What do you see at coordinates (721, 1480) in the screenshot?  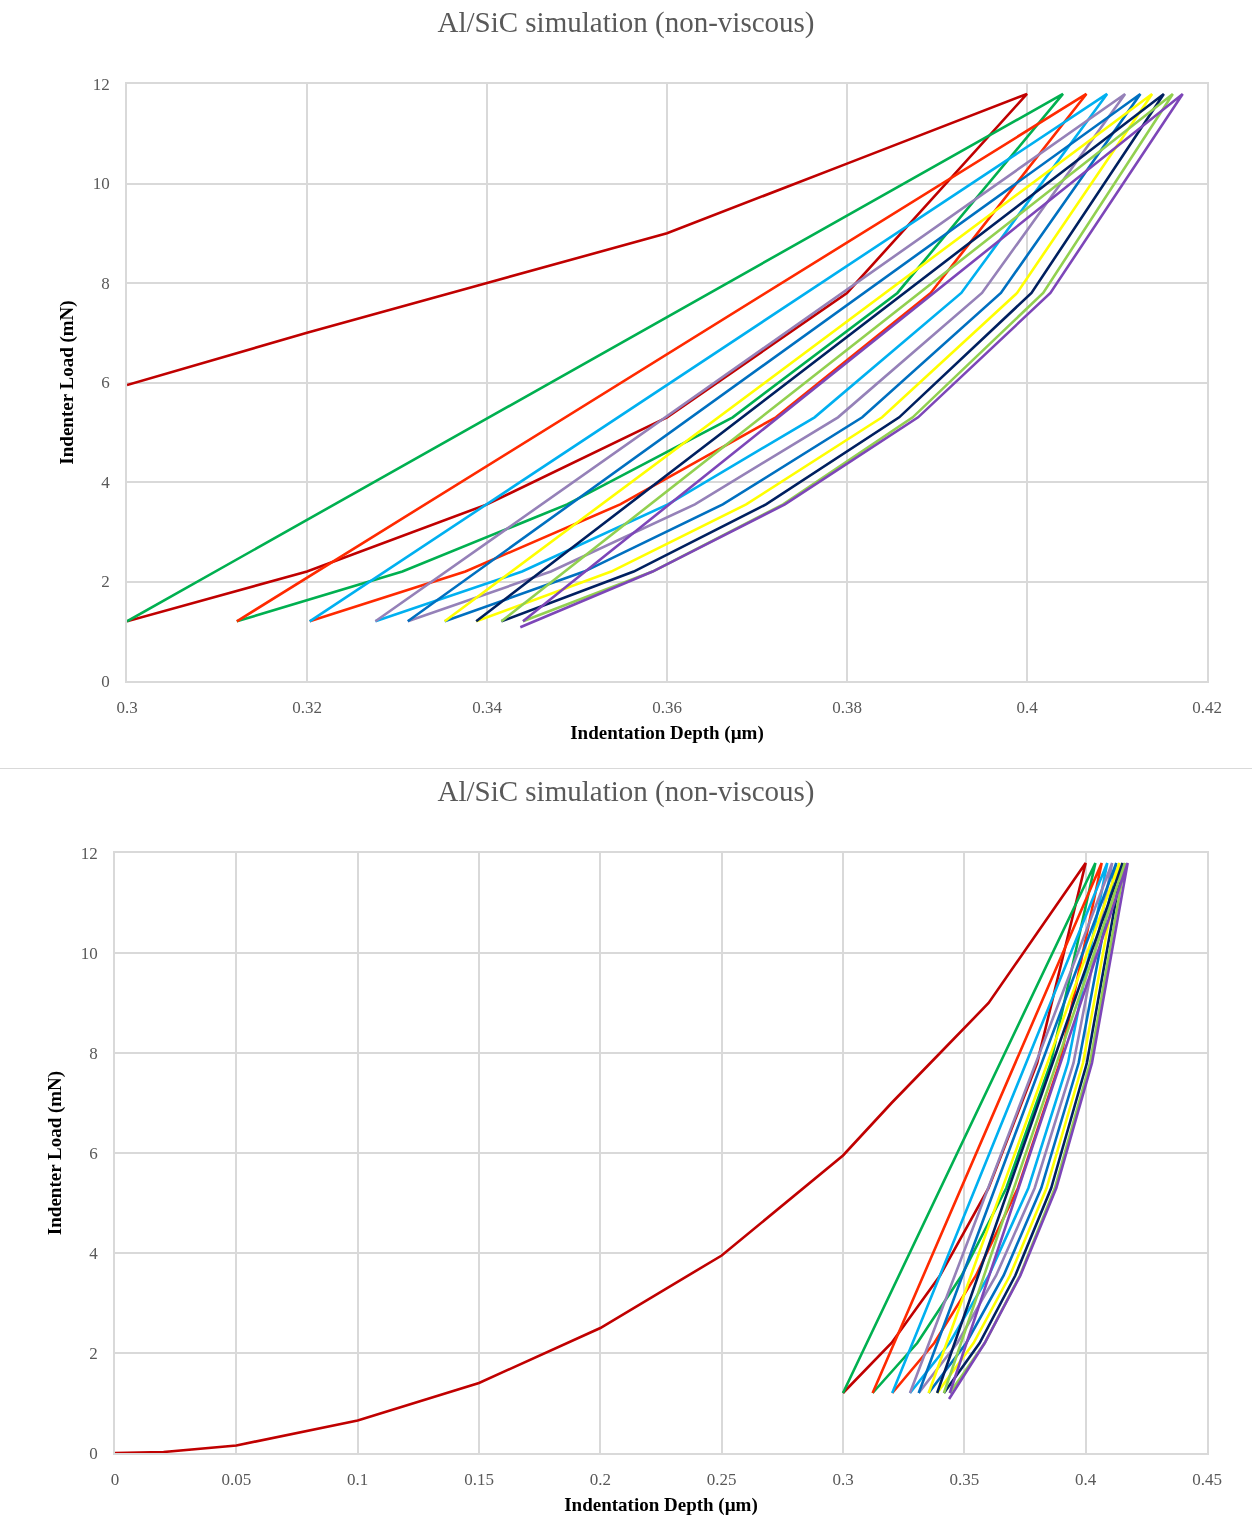 I see `x-tick-label: 0.25` at bounding box center [721, 1480].